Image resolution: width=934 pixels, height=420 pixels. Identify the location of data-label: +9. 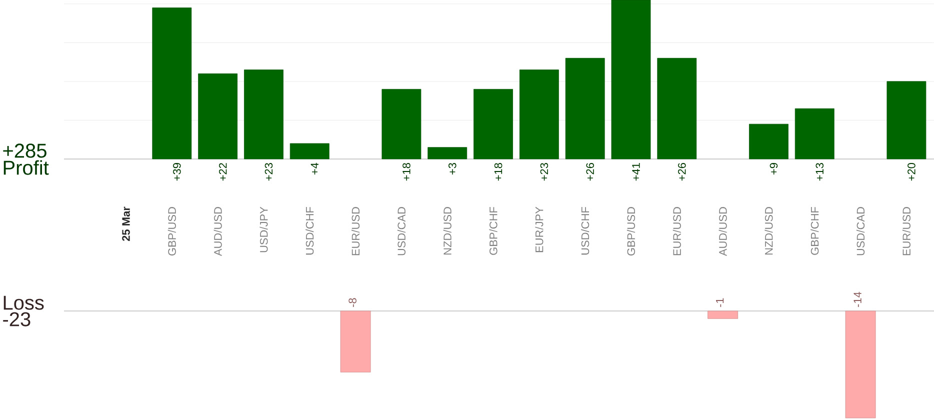
(774, 169).